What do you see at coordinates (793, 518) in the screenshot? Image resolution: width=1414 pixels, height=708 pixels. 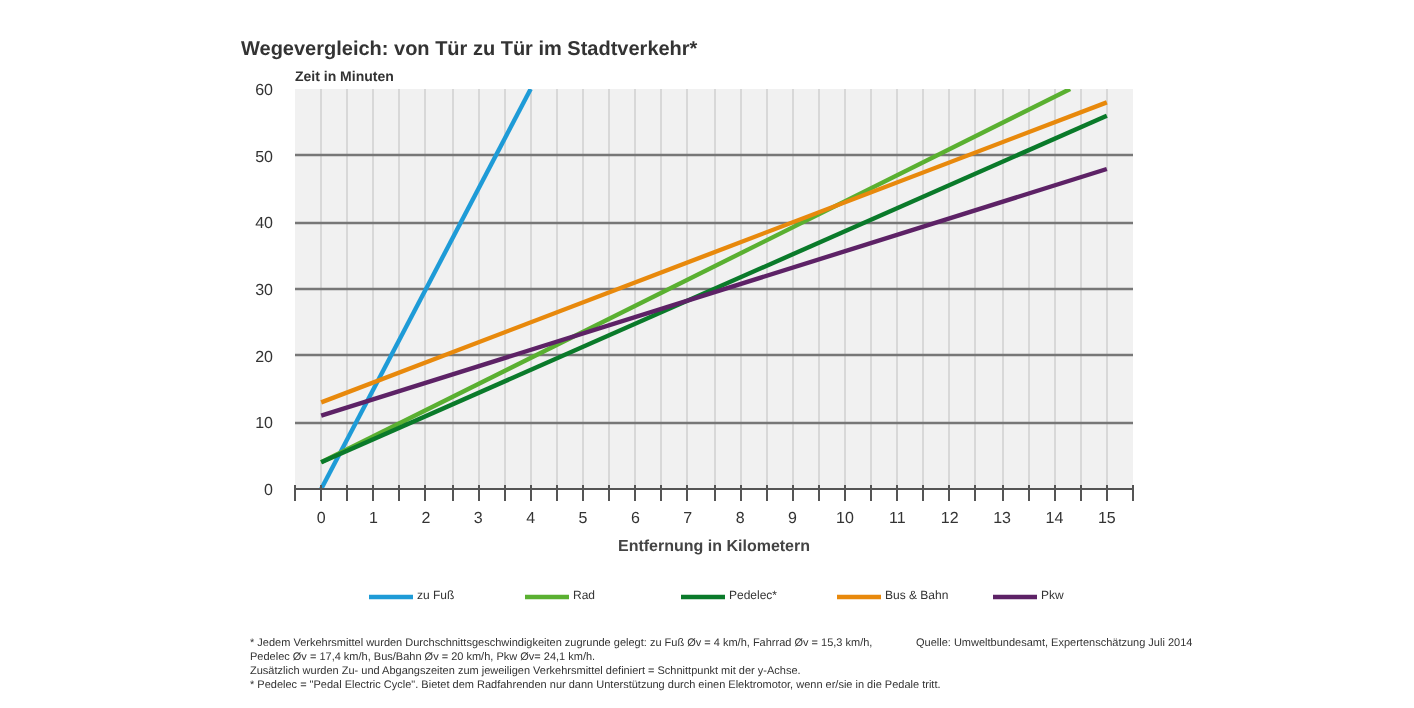 I see `x-tick-label: 9` at bounding box center [793, 518].